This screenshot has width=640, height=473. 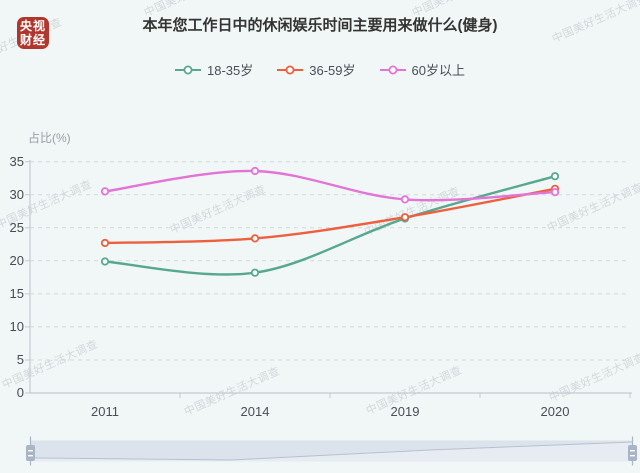 I want to click on y-axis-label: 5, so click(x=20, y=359).